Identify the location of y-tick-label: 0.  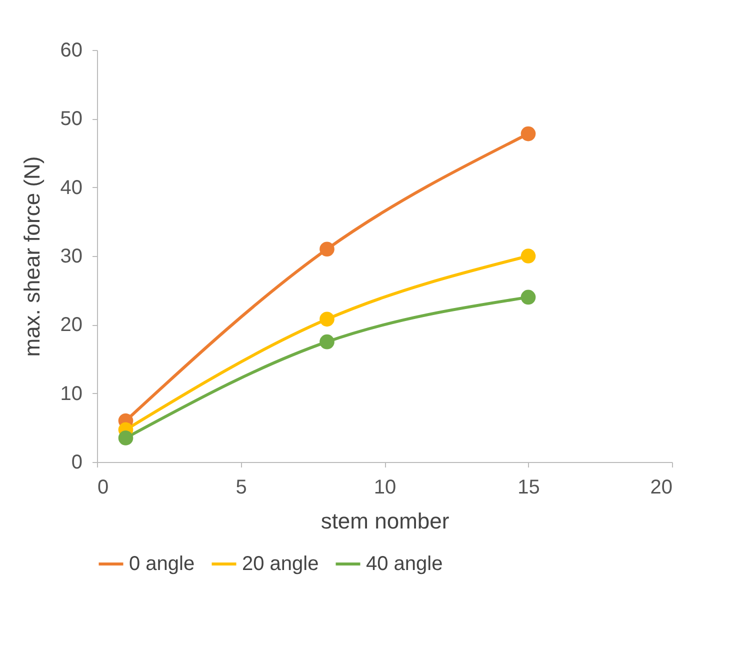
(76, 463).